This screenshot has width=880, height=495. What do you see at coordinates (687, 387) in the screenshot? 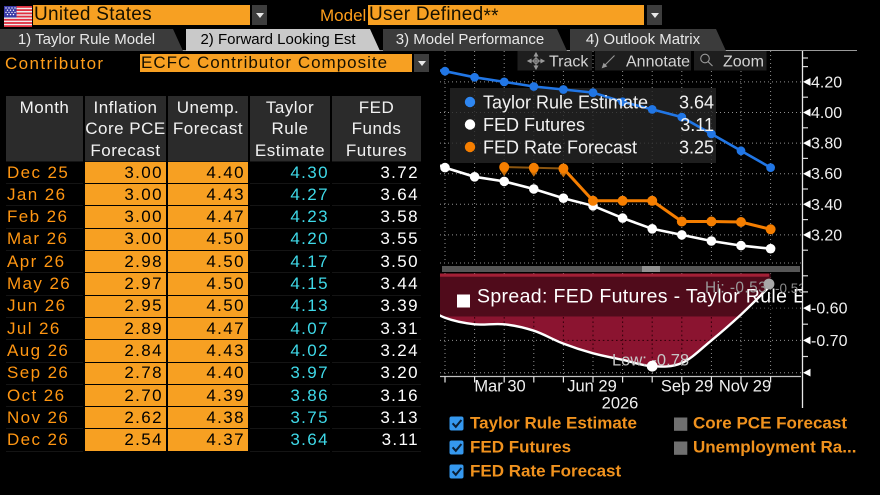
I see `svg-text: Sep 29` at bounding box center [687, 387].